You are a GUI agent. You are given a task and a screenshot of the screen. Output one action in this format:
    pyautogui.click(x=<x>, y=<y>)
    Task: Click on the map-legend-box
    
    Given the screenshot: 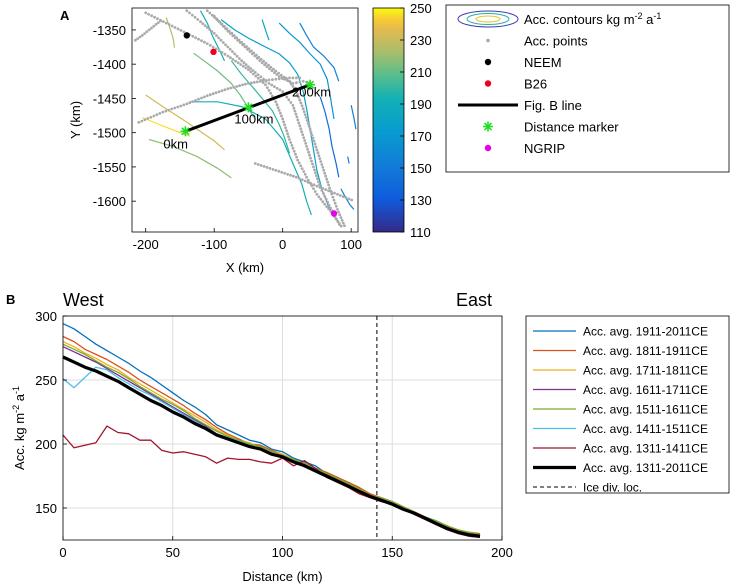 What is the action you would take?
    pyautogui.click(x=587, y=88)
    